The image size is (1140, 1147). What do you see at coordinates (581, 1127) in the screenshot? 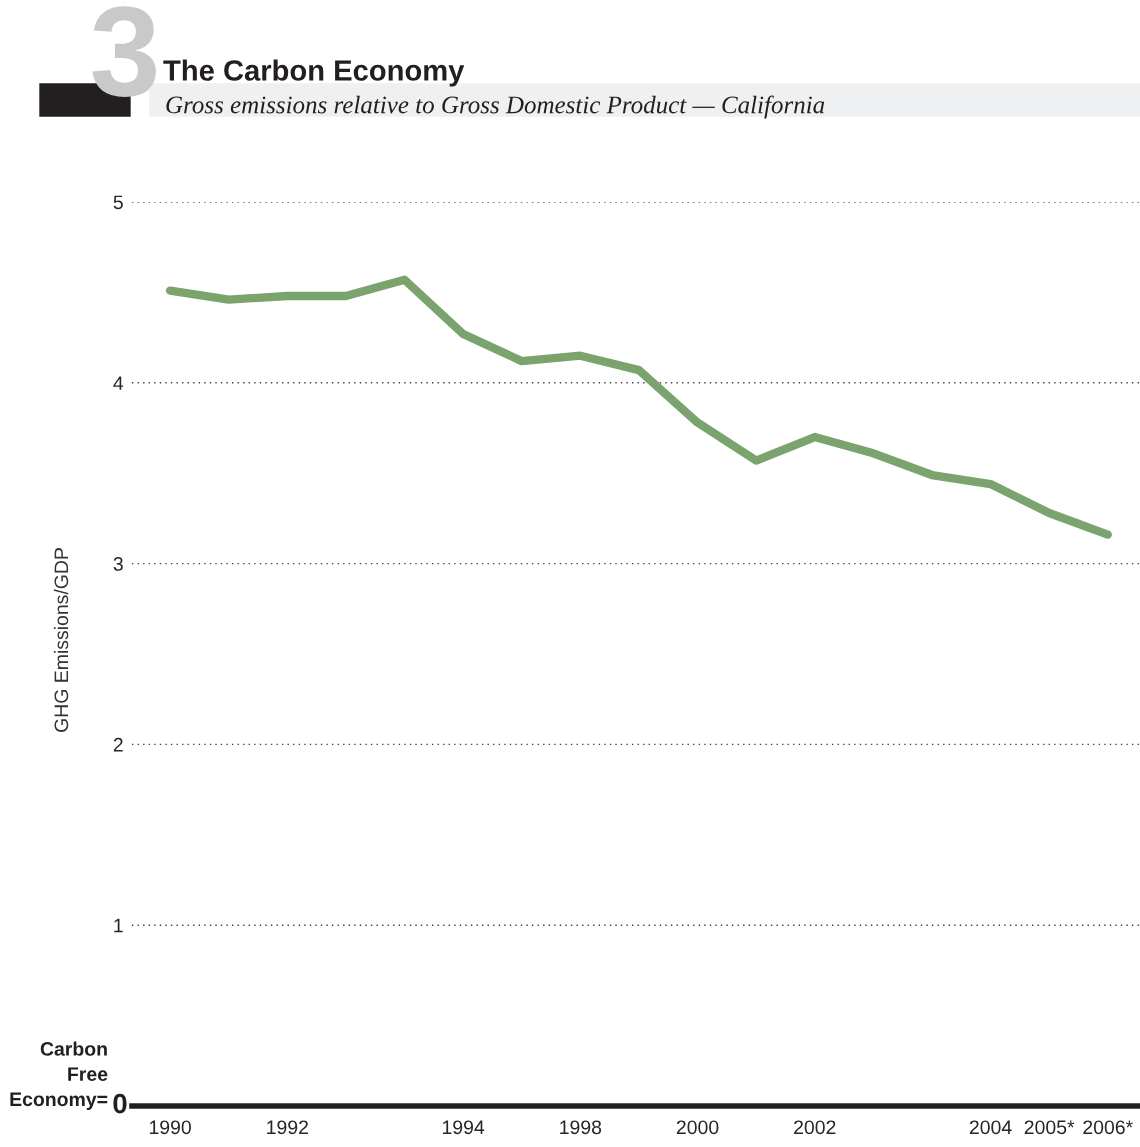
I see `x-tick-label: 1998` at bounding box center [581, 1127].